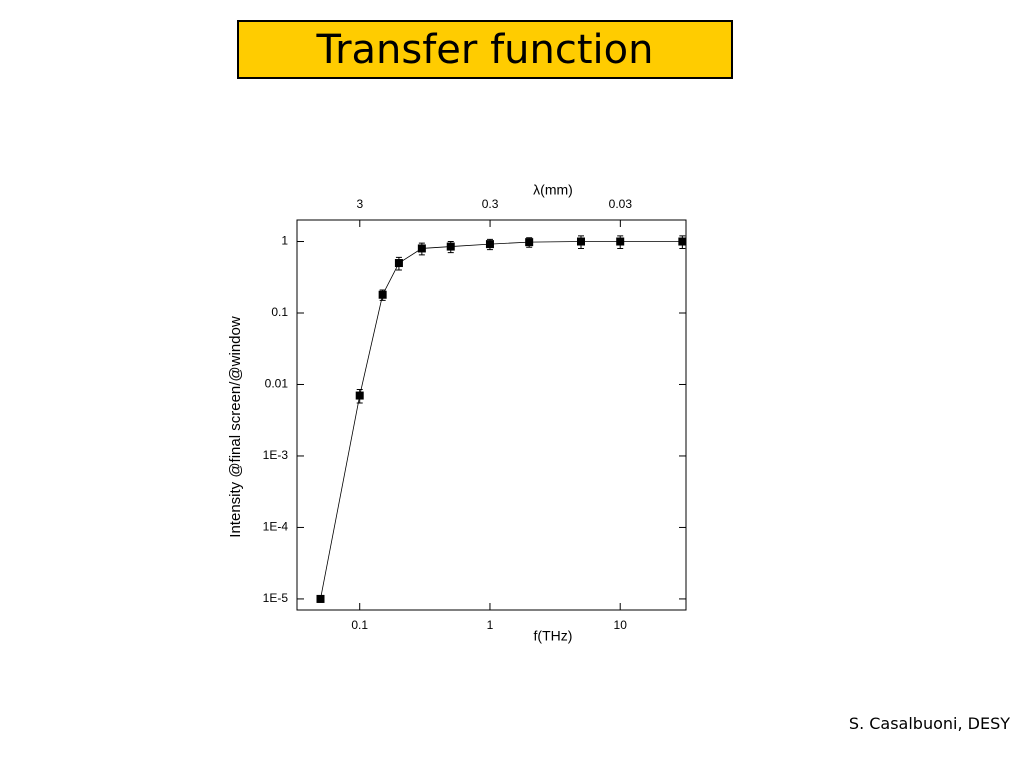  I want to click on y-axis-label: Intensity @final screen/@window, so click(235, 427).